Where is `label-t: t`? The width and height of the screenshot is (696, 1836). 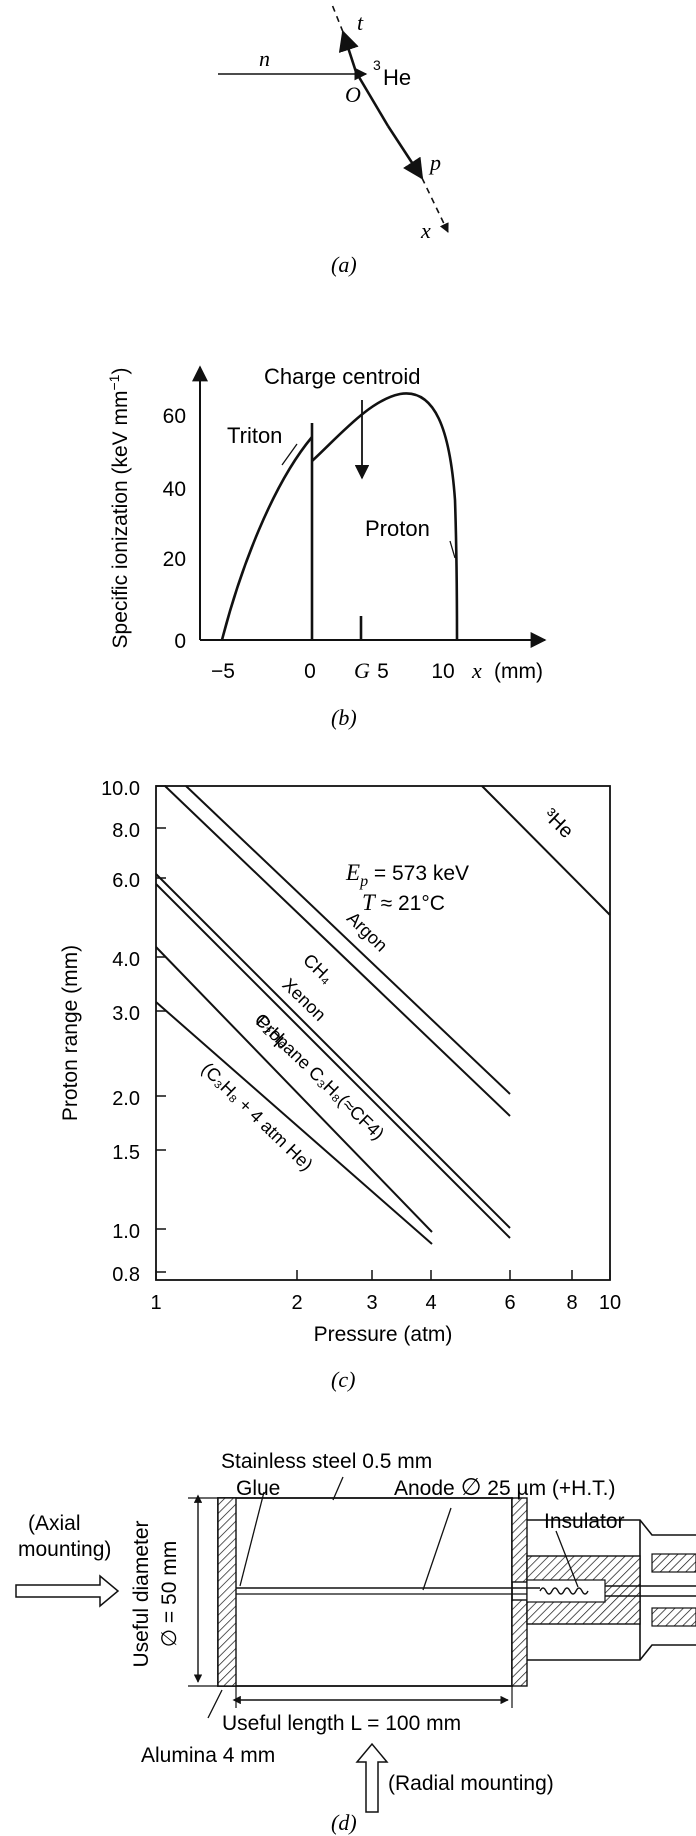
label-t: t is located at coordinates (360, 22).